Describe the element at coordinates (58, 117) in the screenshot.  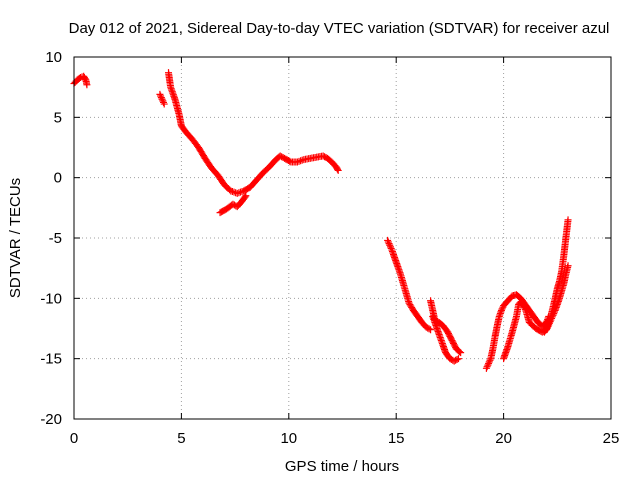
I see `y-tick-label: 5` at that location.